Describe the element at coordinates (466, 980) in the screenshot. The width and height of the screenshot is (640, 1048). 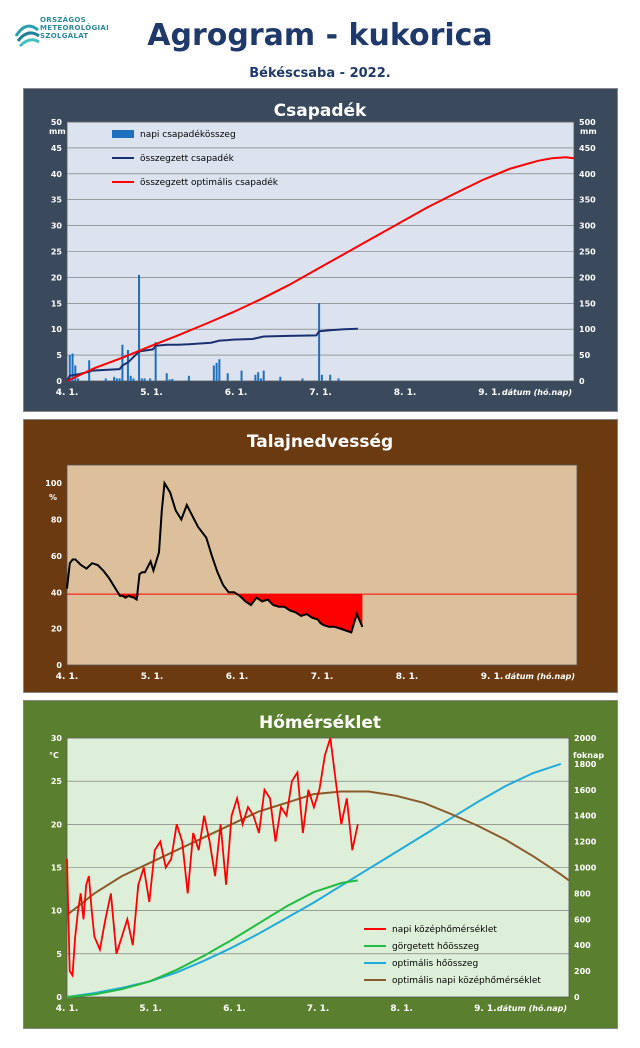
I see `legend-label: optimális napi középhőmérséklet` at that location.